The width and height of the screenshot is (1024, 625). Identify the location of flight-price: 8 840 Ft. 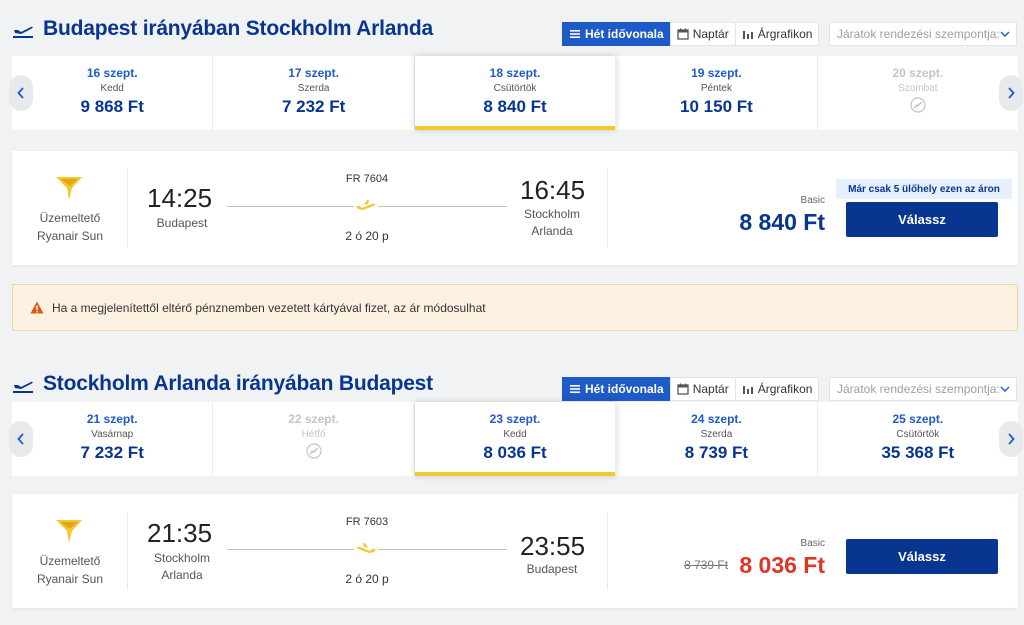
(782, 222).